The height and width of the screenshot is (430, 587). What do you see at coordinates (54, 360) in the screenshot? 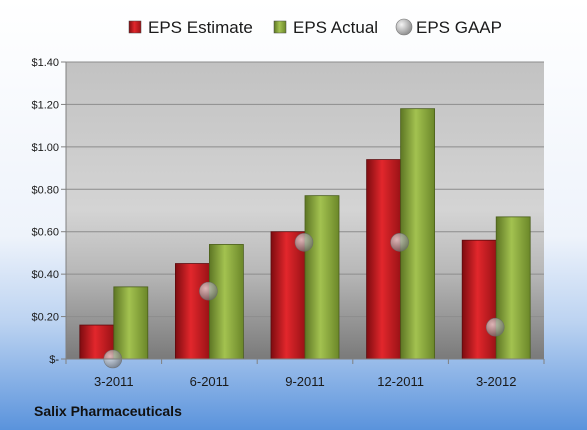
I see `y-tick-label: $-` at bounding box center [54, 360].